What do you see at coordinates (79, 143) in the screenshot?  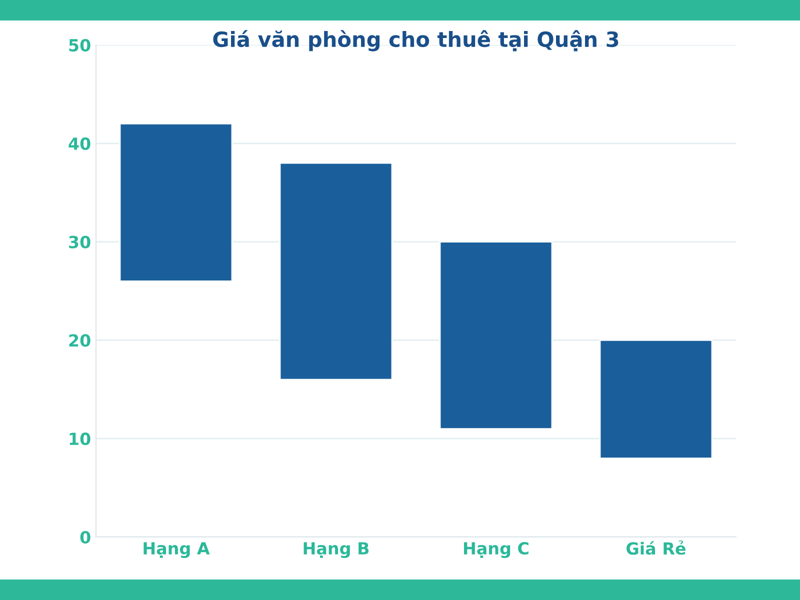 I see `y-tick-label: 40` at bounding box center [79, 143].